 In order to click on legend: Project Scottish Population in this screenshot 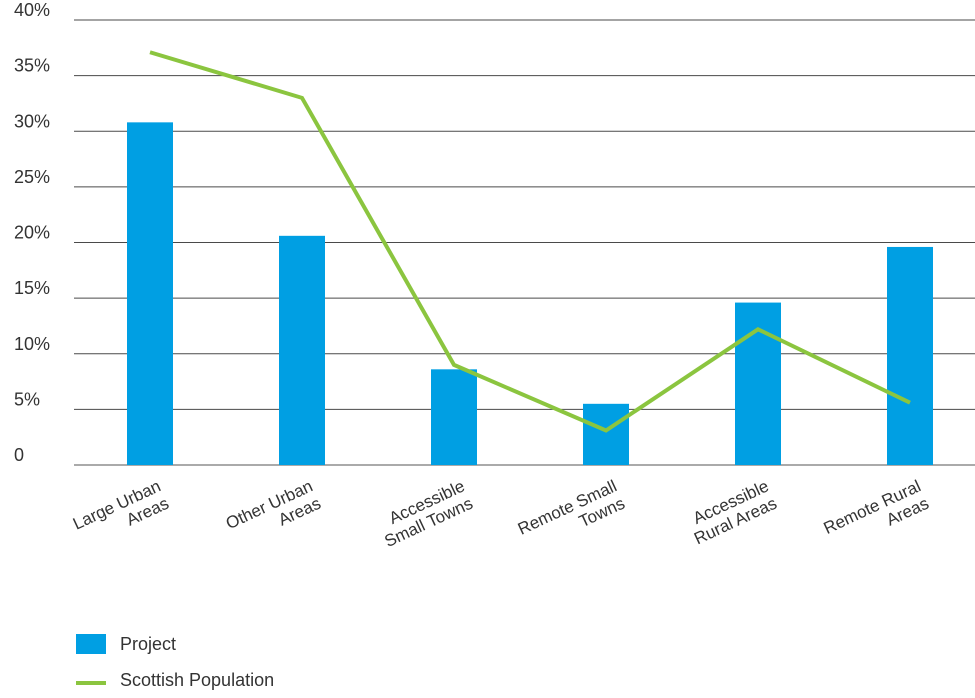, I will do `click(175, 662)`.